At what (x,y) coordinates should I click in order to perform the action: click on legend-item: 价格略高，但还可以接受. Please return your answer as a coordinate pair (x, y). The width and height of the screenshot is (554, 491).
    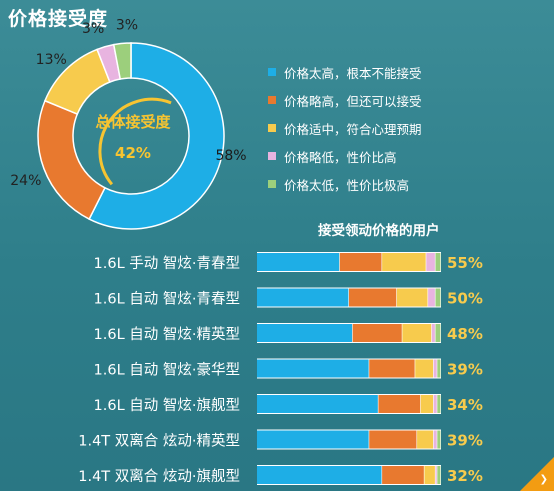
    Looking at the image, I should click on (345, 100).